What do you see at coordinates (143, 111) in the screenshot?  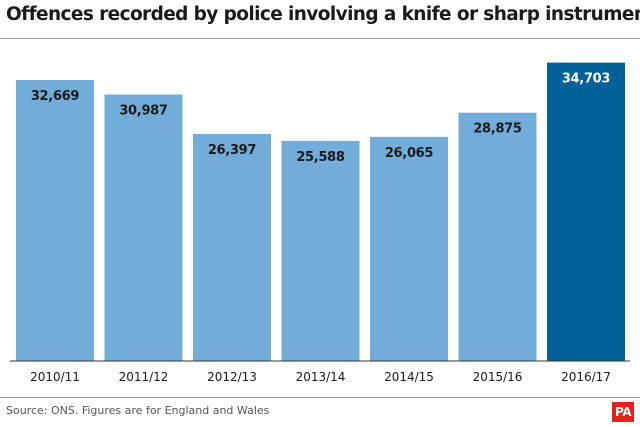 I see `value-label: 30,987` at bounding box center [143, 111].